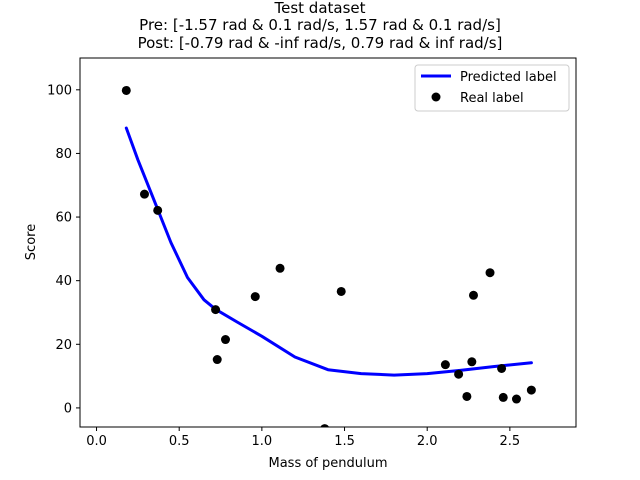 The height and width of the screenshot is (480, 640). What do you see at coordinates (63, 345) in the screenshot?
I see `y-tick-label: 20` at bounding box center [63, 345].